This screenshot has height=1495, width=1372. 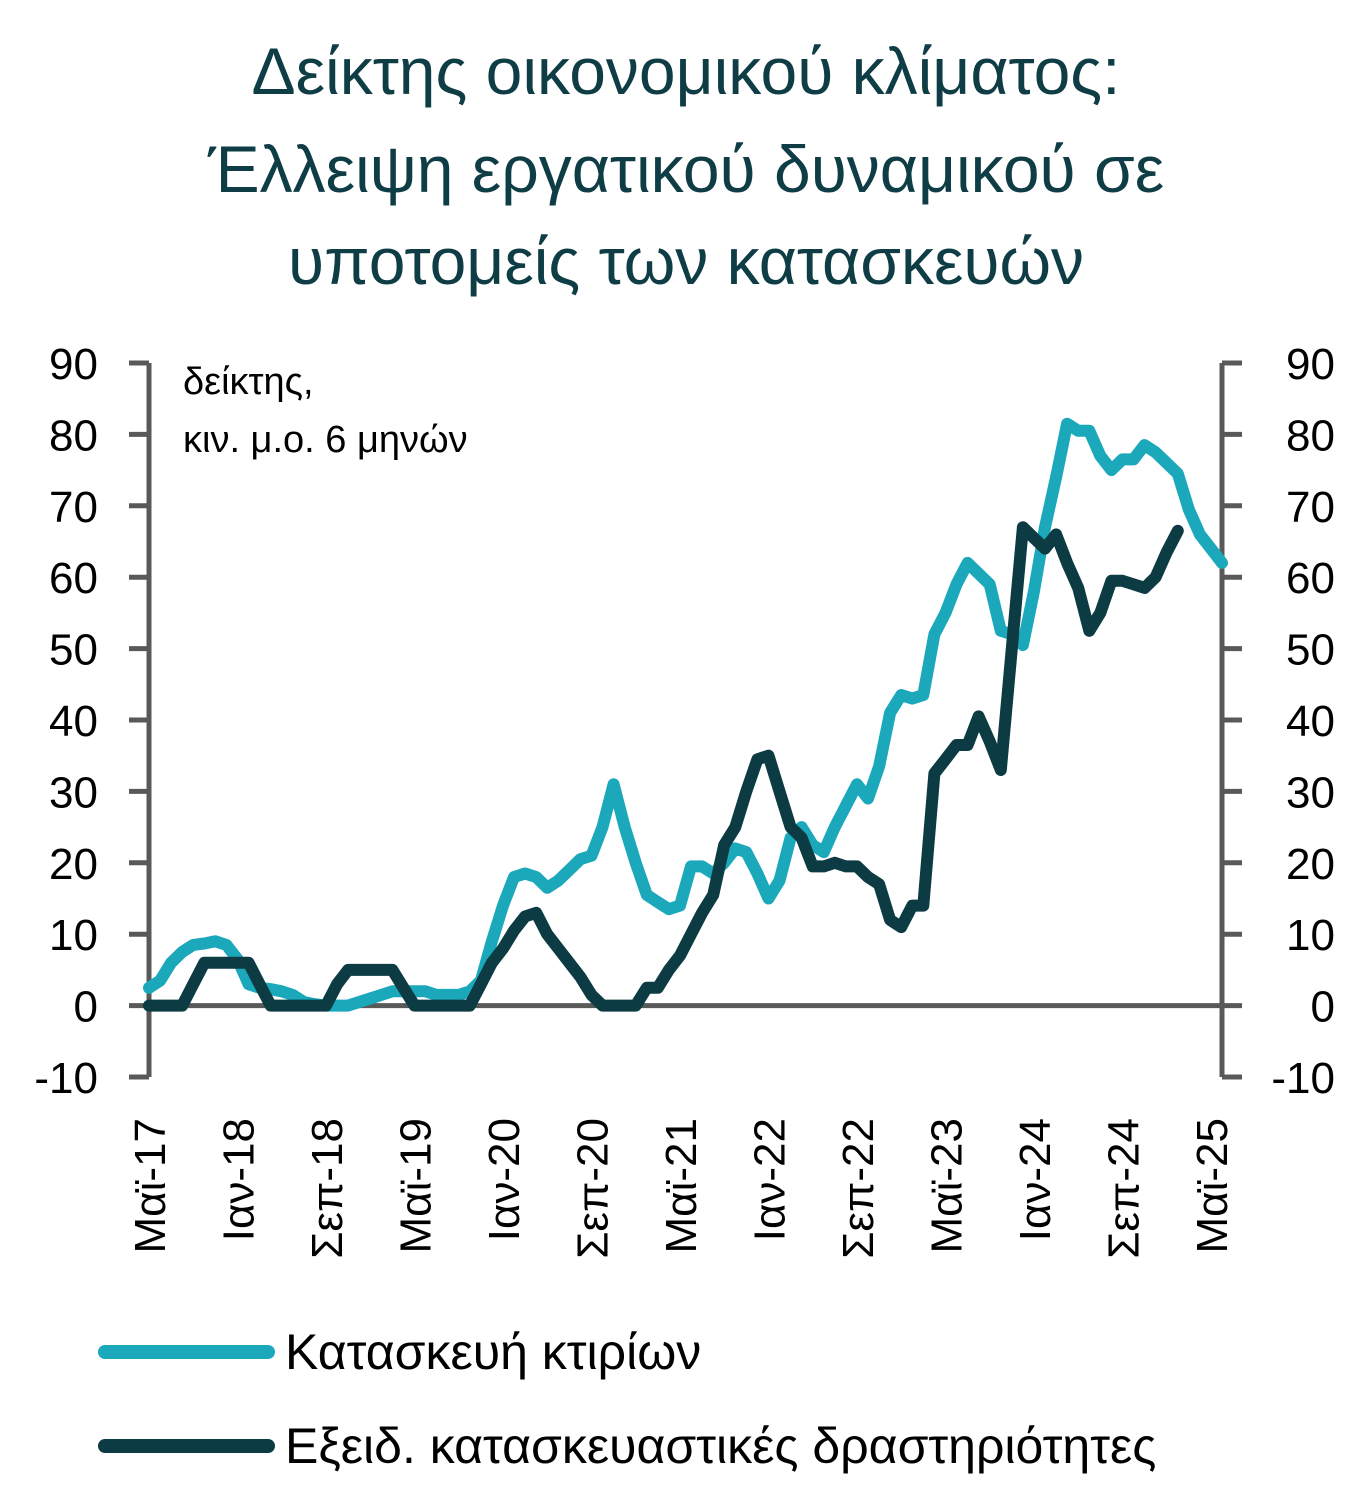 What do you see at coordinates (73, 650) in the screenshot?
I see `left-y-tick-label: 50` at bounding box center [73, 650].